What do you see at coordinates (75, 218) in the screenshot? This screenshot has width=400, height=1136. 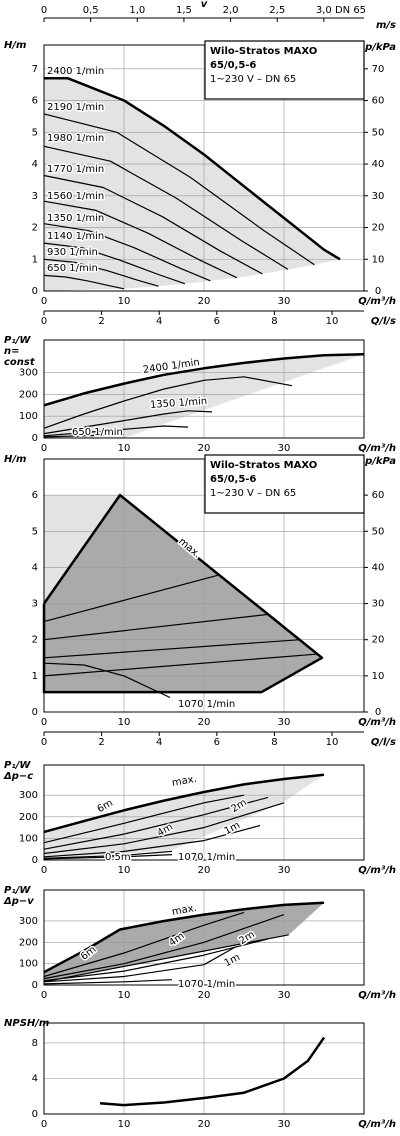 I see `curve-label: 1350 1/min` at bounding box center [75, 218].